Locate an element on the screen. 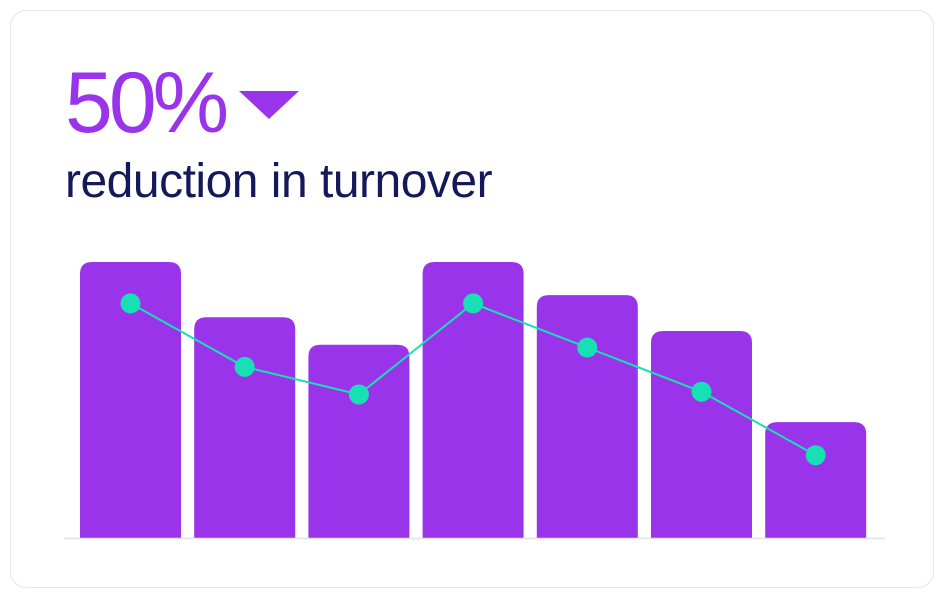 This screenshot has width=946, height=600. headline-caption: reduction in turnover is located at coordinates (279, 181).